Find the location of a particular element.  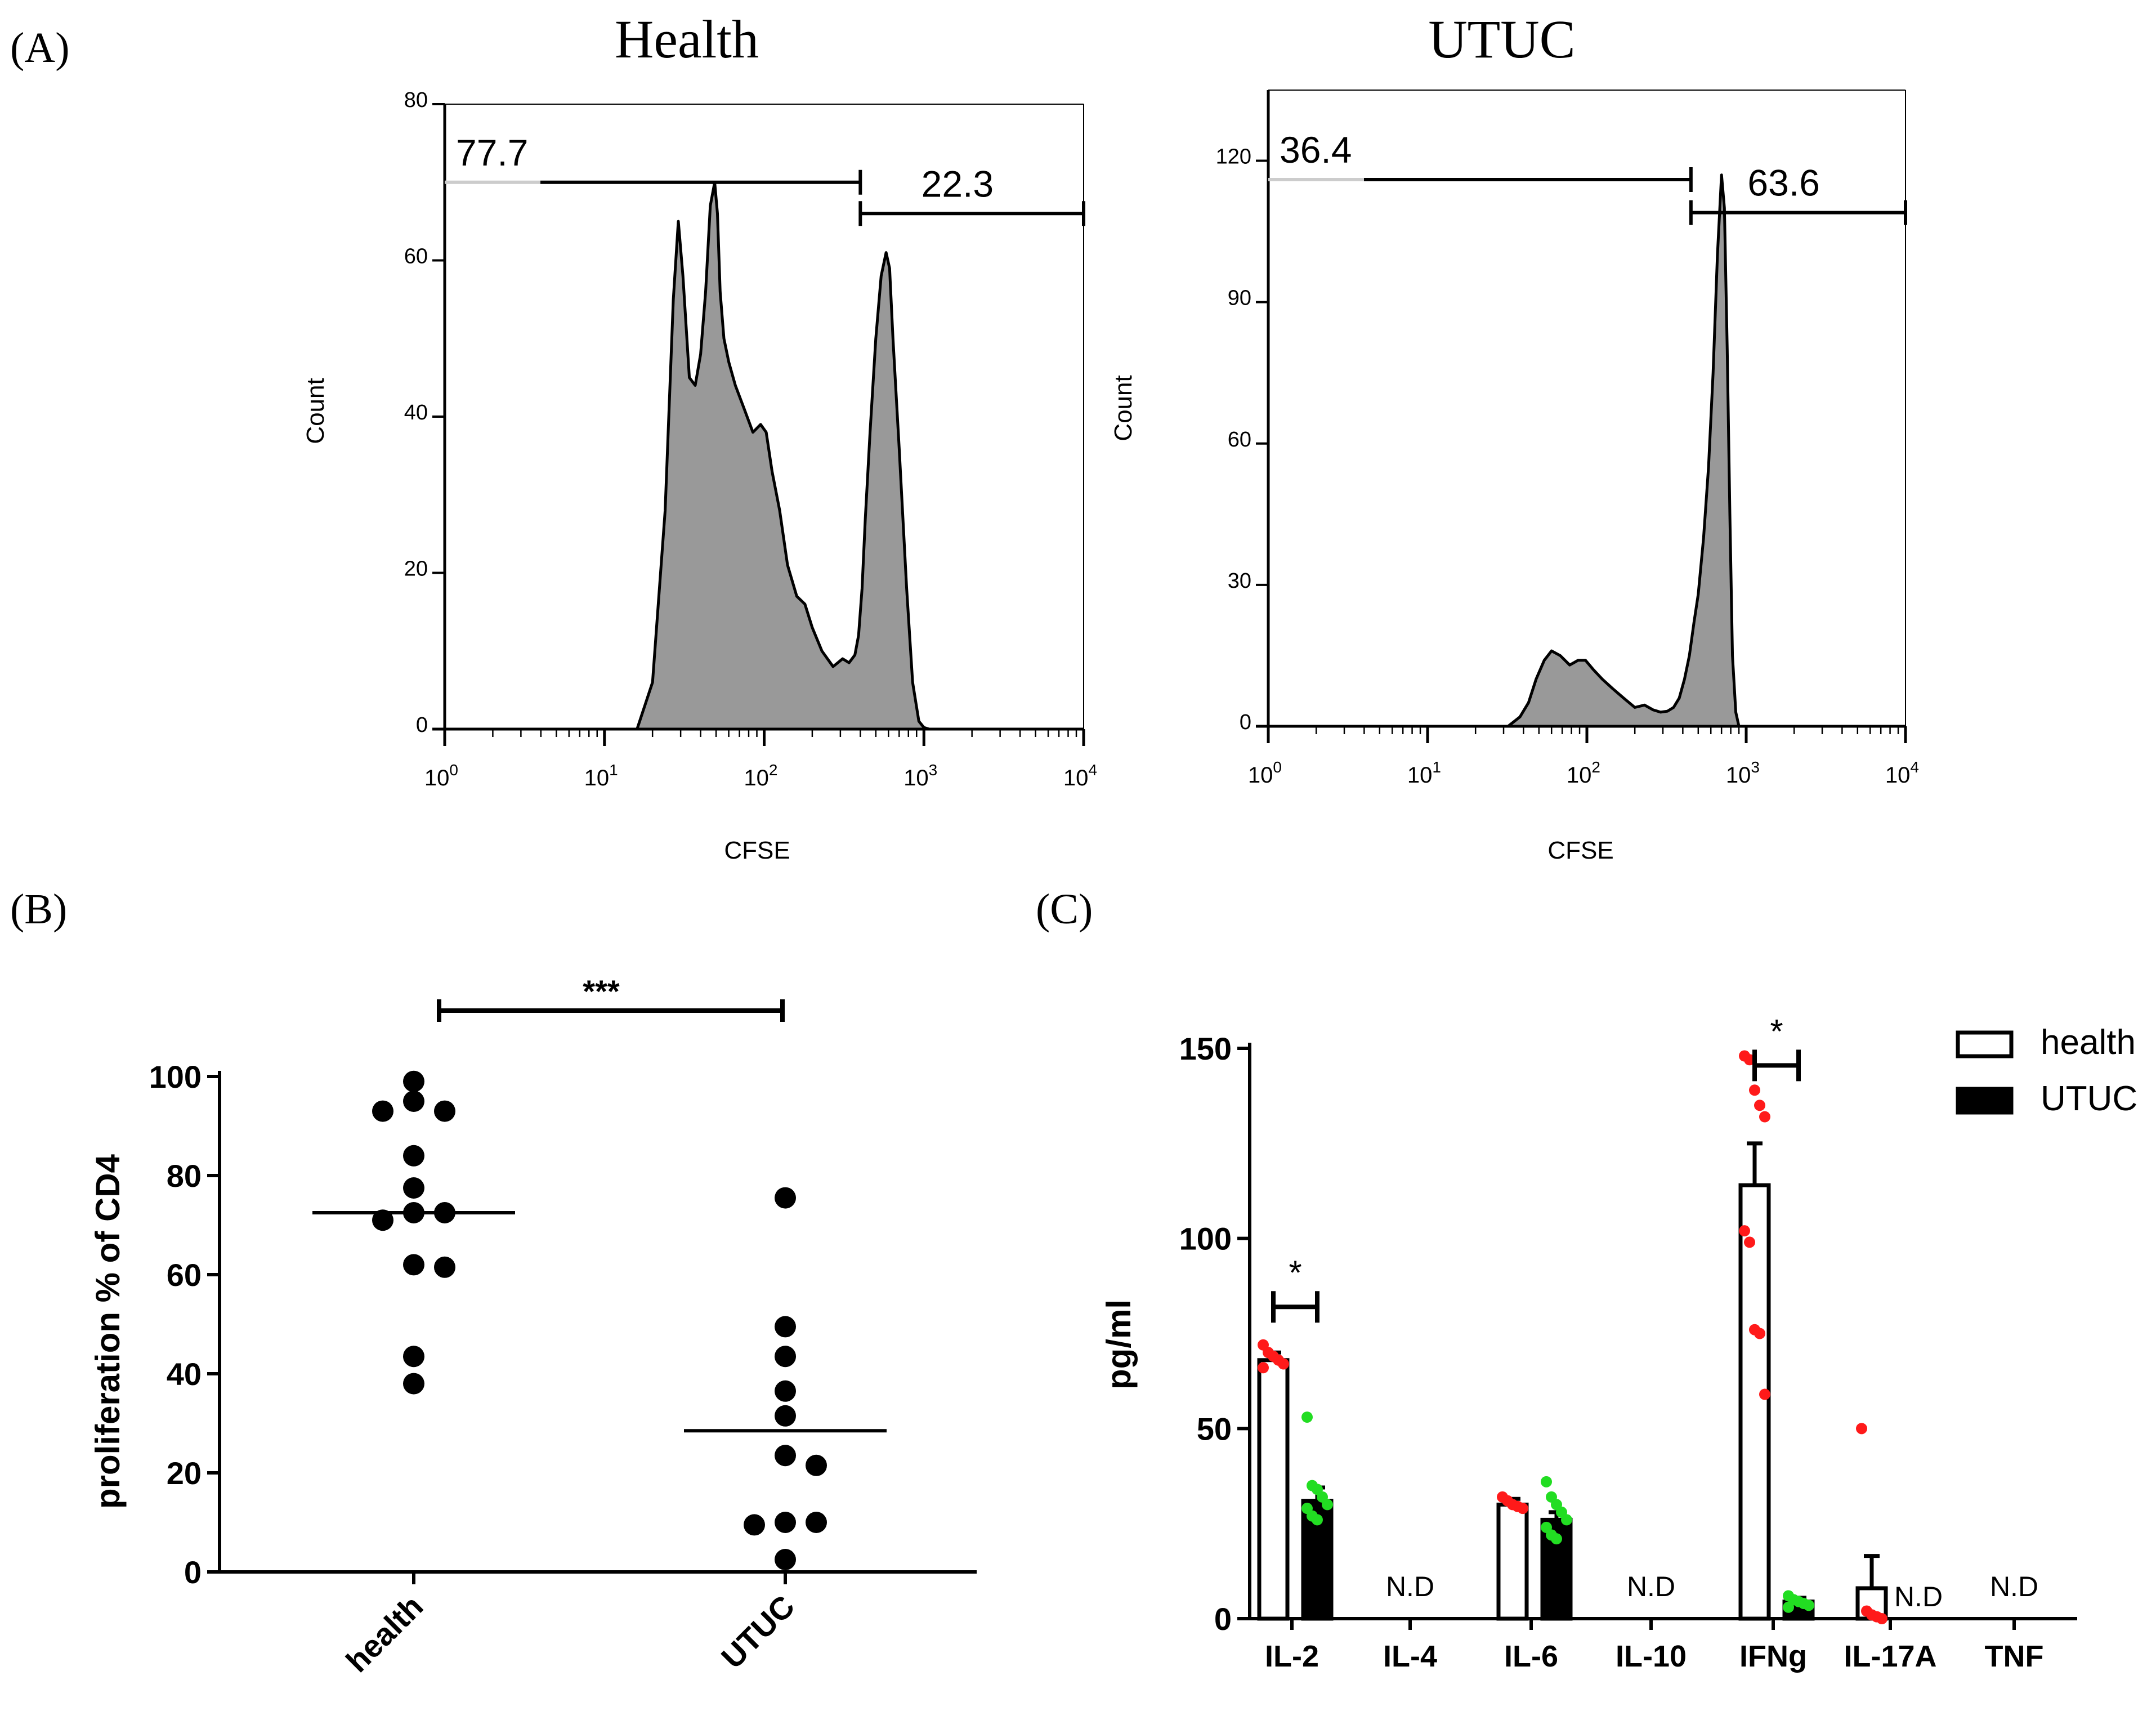

panel-a-health-xtick-label: 10⁰ is located at coordinates (441, 776).